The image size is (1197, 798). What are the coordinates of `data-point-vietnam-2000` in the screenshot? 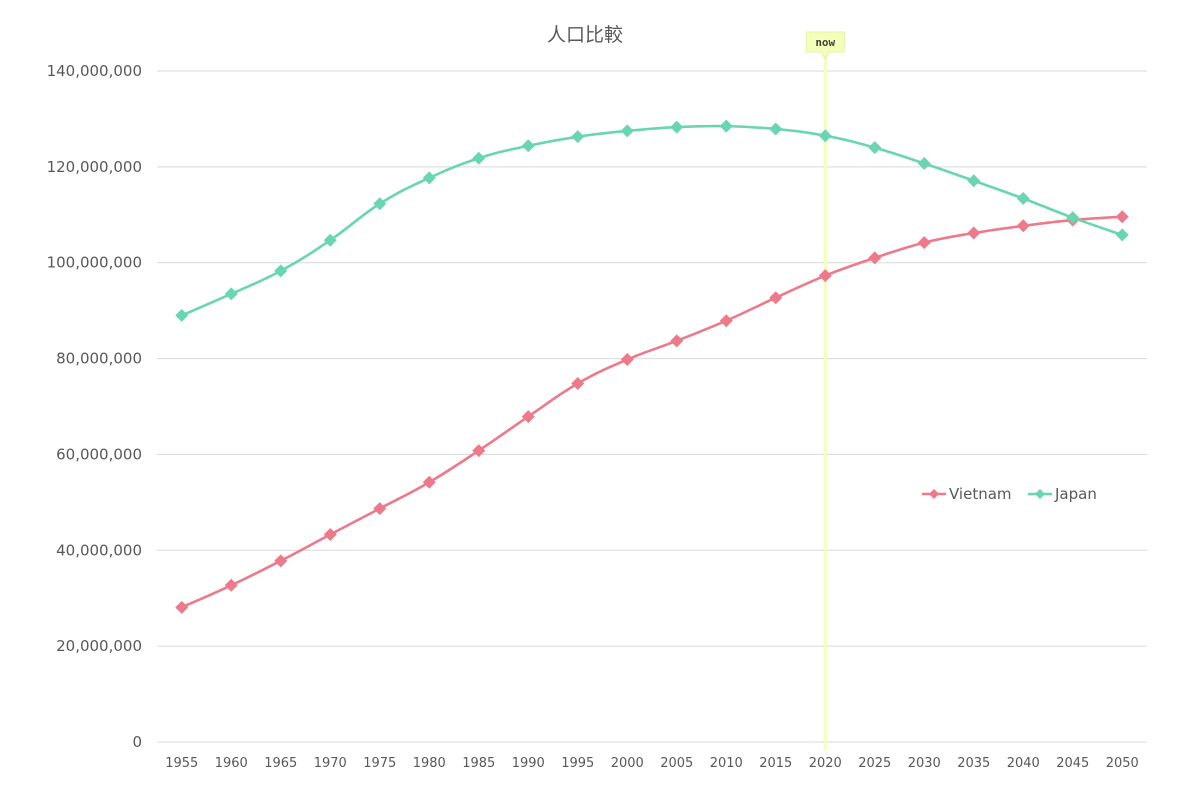 It's located at (627, 360).